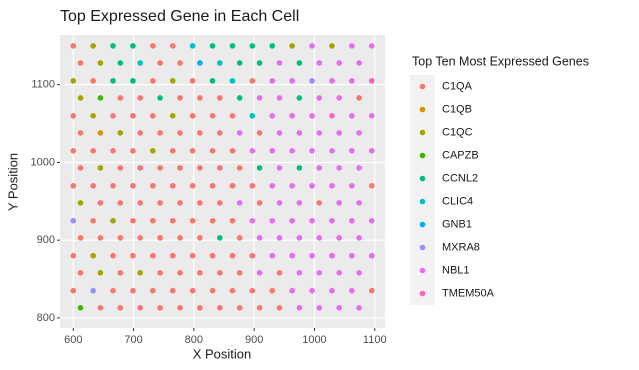 Image resolution: width=639 pixels, height=370 pixels. I want to click on y-tick-label: 1100, so click(43, 85).